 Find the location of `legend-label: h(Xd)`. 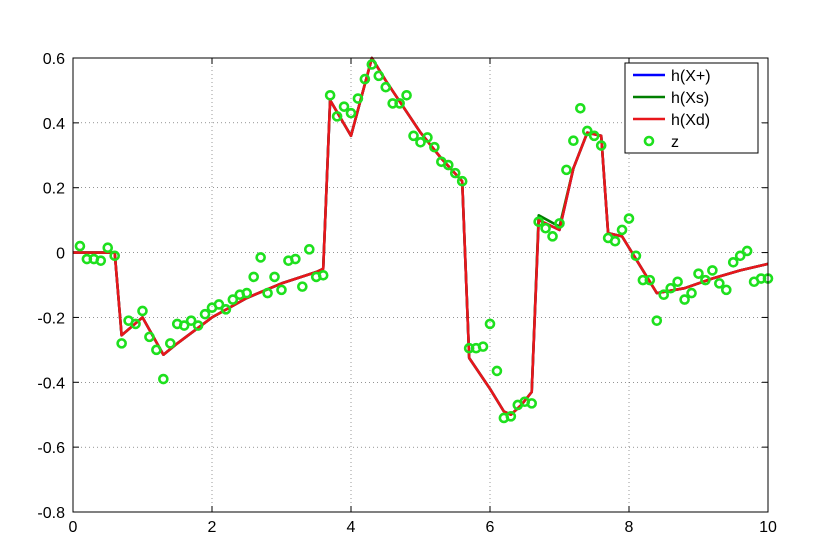

legend-label: h(Xd) is located at coordinates (690, 120).